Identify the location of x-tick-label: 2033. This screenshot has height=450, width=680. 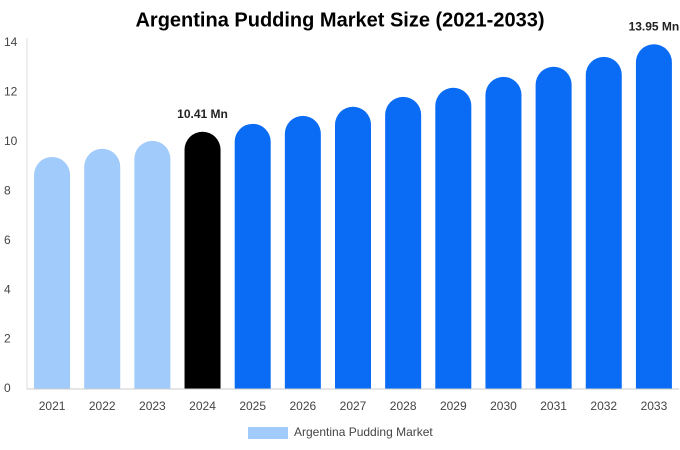
(654, 406).